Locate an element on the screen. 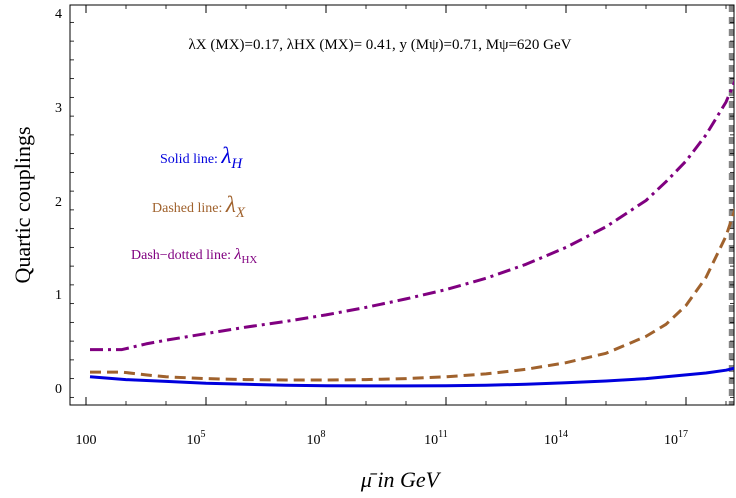 Image resolution: width=736 pixels, height=498 pixels. excluded-region-hatch is located at coordinates (731, 205).